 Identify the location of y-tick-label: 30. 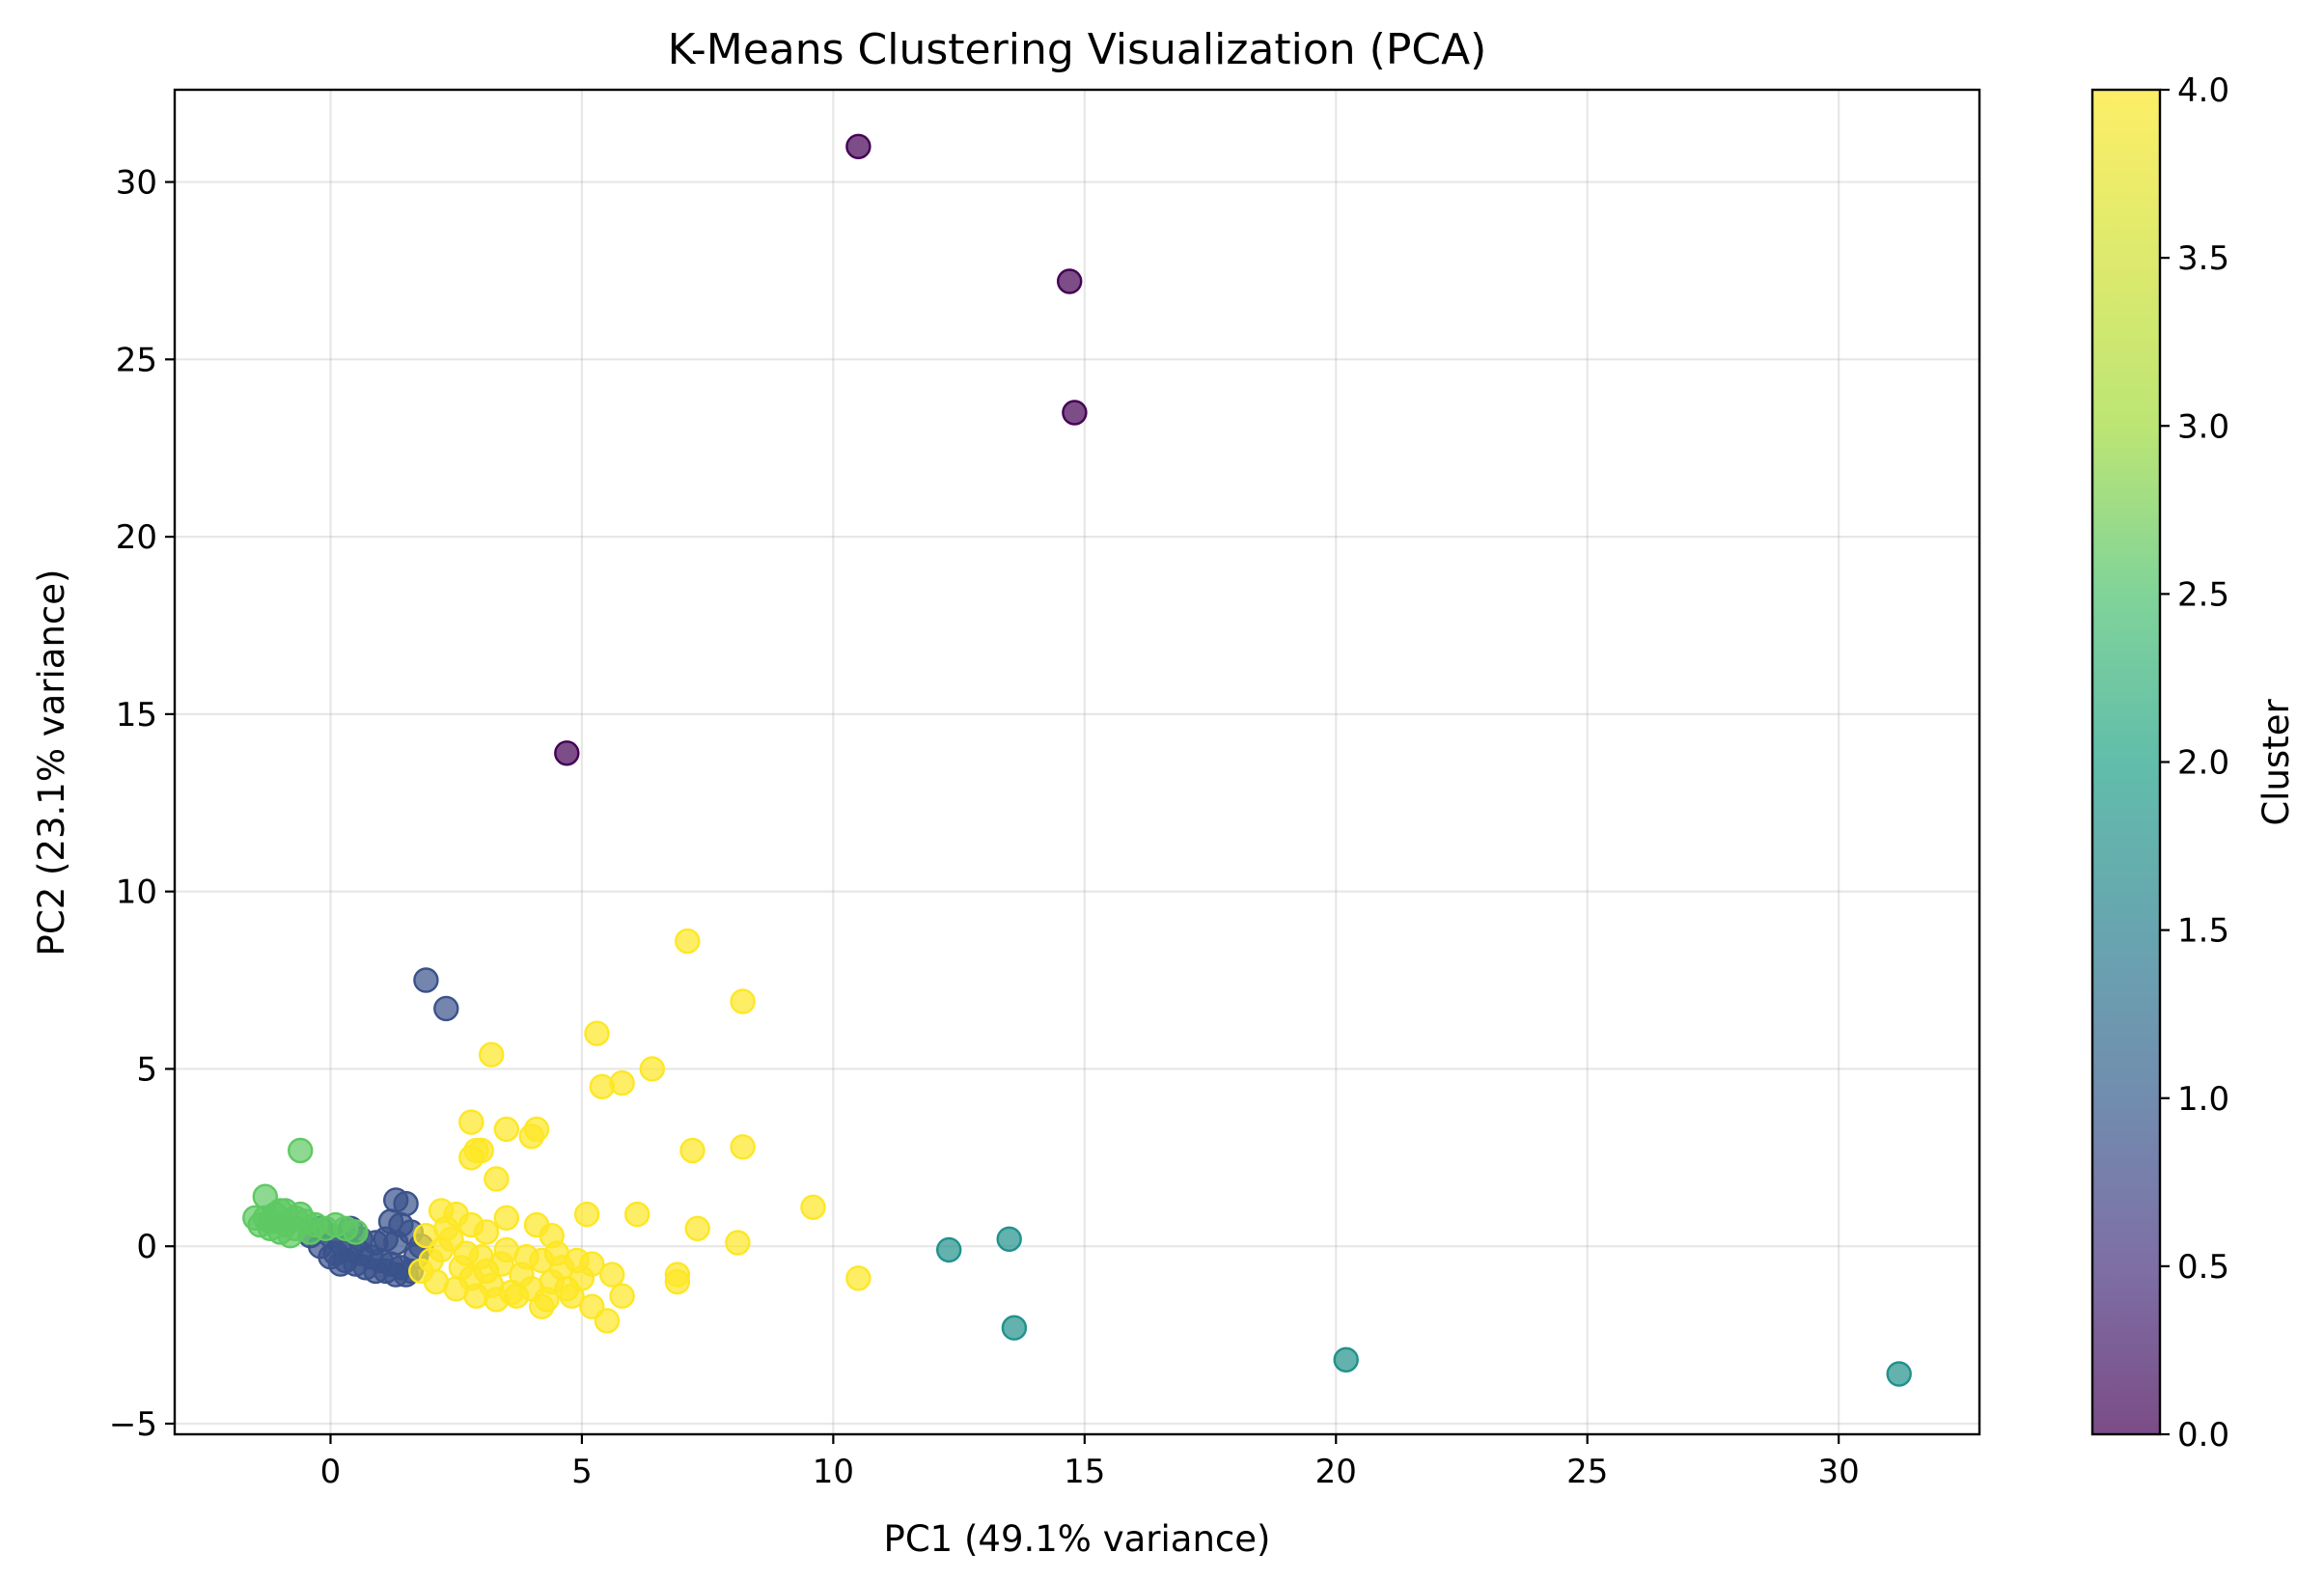
(136, 183).